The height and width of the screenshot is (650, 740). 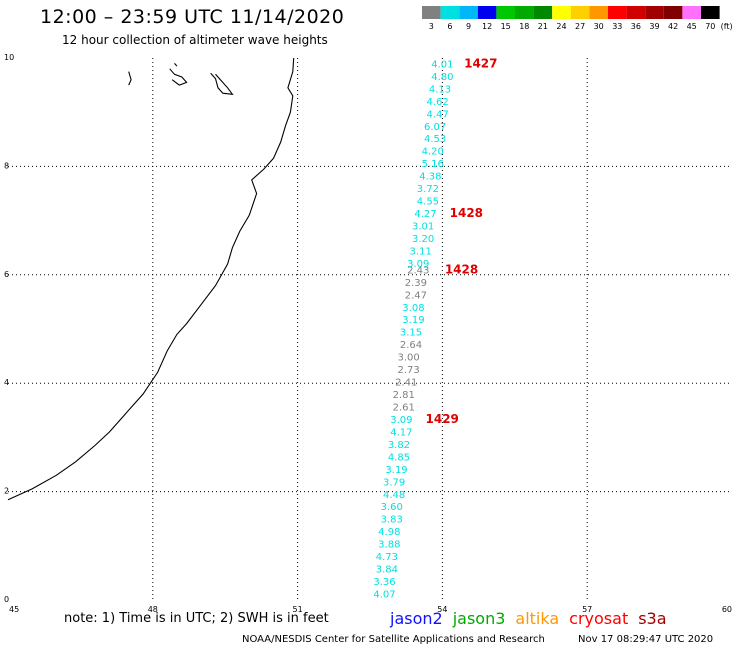 I want to click on legend-label: 27, so click(x=580, y=26).